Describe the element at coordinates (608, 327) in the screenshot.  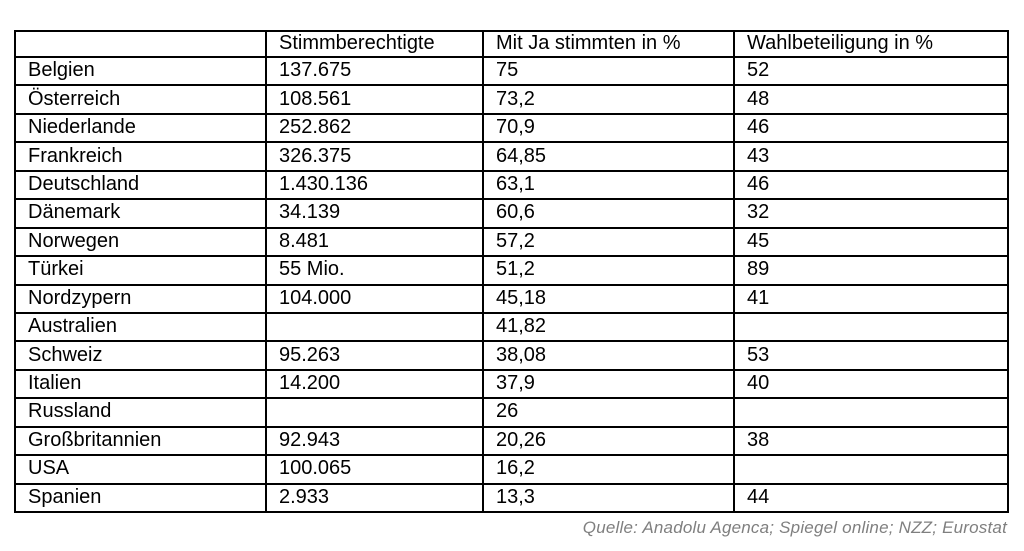
I see `ja-prozent-cell: 41,82` at that location.